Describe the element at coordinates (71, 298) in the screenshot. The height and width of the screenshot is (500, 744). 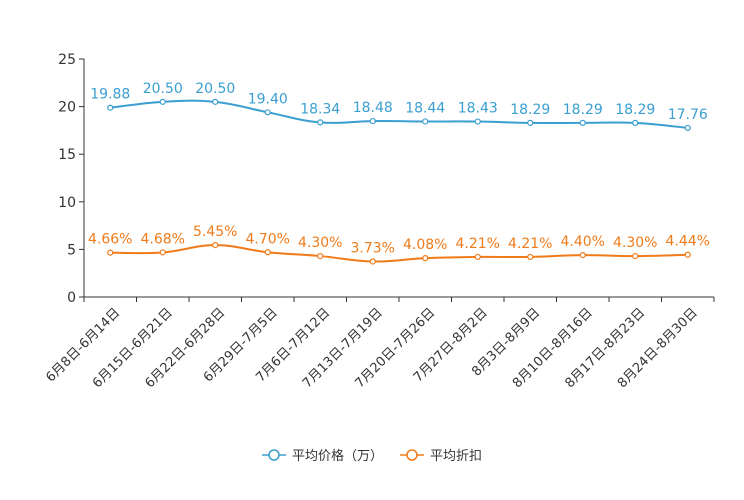
I see `y-tick-label: 0` at that location.